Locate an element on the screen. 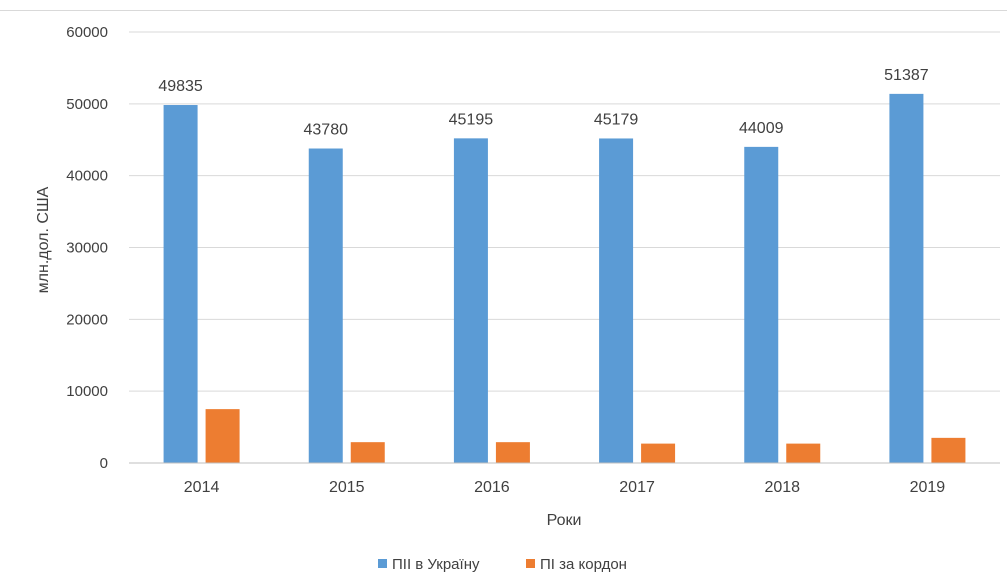 The image size is (1007, 578). bar-value-label: 44009 is located at coordinates (761, 128).